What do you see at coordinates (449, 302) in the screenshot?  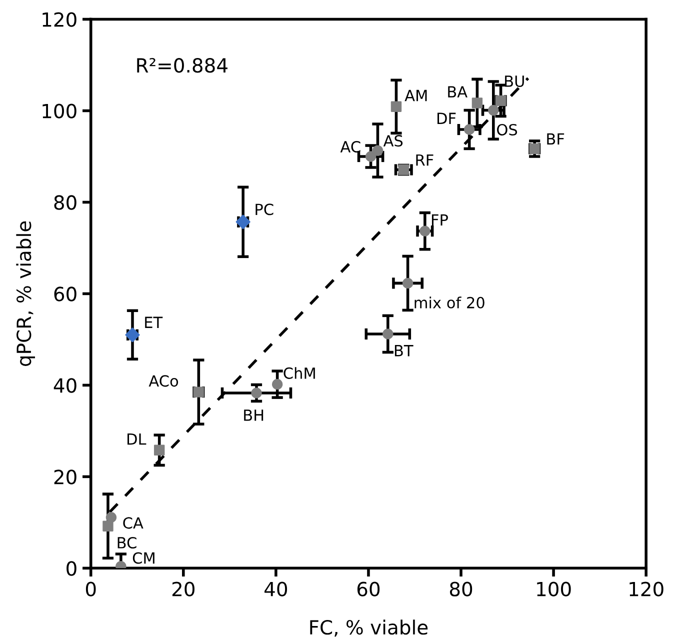 I see `annotation: mix of 20` at bounding box center [449, 302].